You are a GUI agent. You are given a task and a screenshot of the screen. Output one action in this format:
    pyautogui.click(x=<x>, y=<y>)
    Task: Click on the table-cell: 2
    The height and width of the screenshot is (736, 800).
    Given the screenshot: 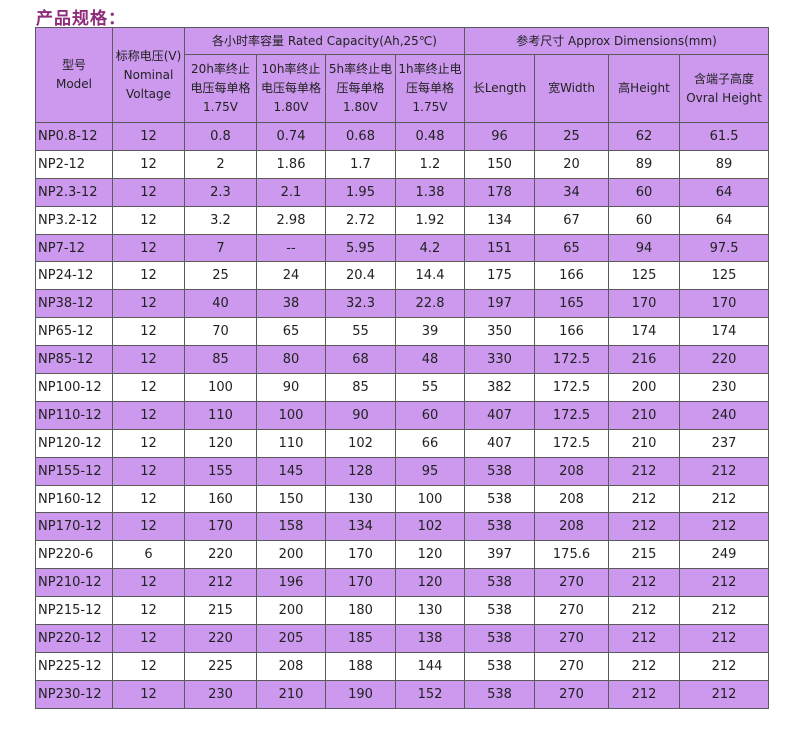 What is the action you would take?
    pyautogui.click(x=220, y=164)
    